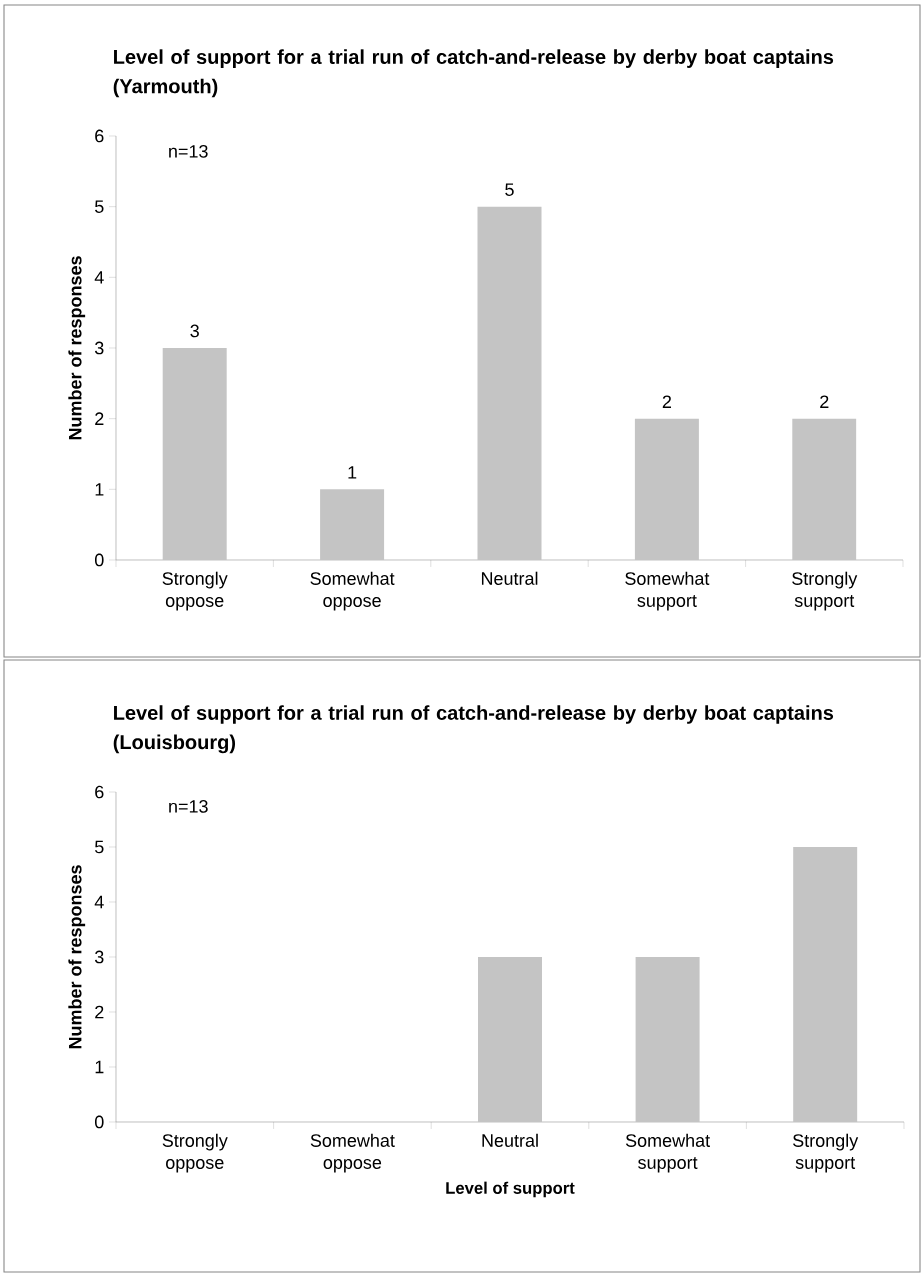  Describe the element at coordinates (194, 331) in the screenshot. I see `data-label: 3` at that location.